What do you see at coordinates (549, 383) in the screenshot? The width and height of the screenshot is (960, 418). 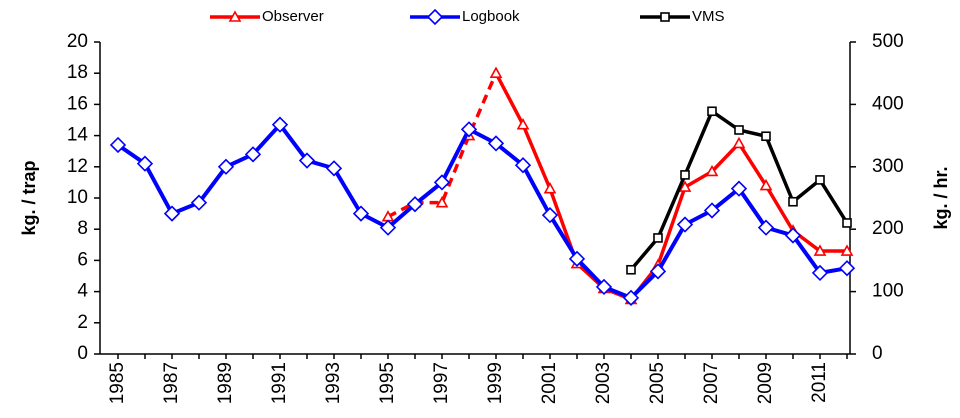 I see `x-tick-label: 2001` at bounding box center [549, 383].